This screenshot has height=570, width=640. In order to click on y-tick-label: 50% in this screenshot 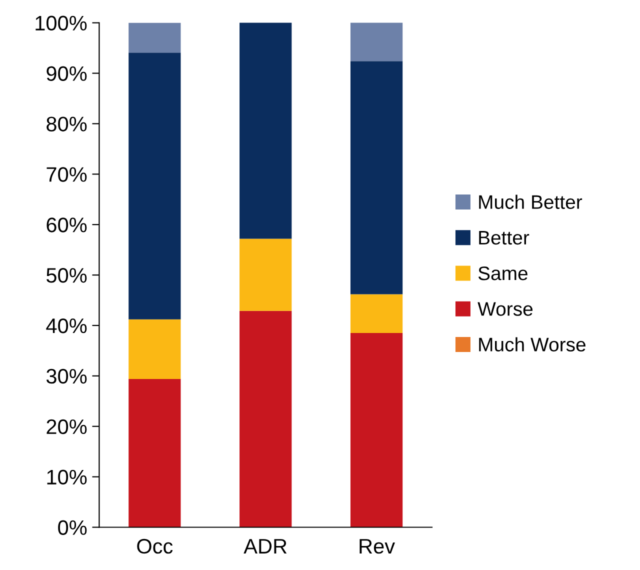, I will do `click(66, 275)`.